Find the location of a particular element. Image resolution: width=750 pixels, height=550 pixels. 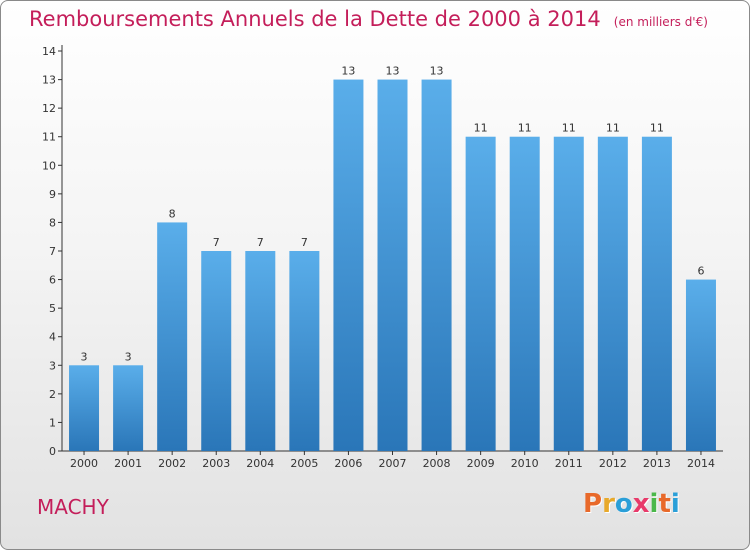

x-tick-label: 2009 is located at coordinates (481, 463).